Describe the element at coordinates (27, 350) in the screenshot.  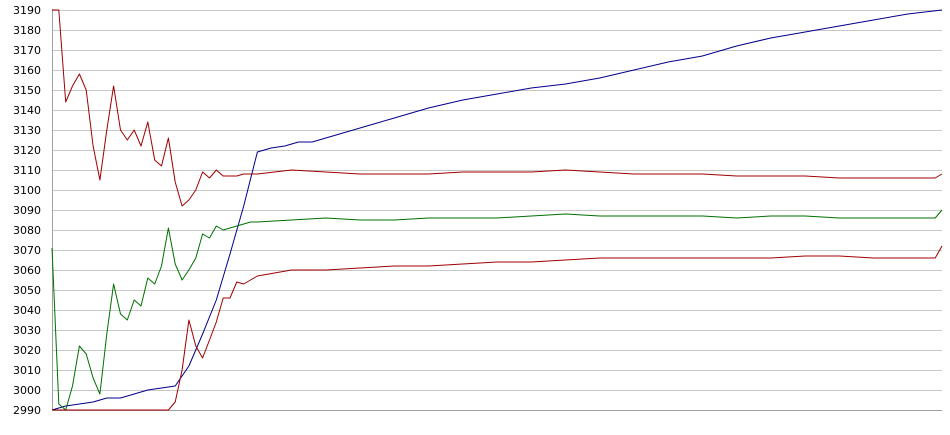
I see `y-tick-label: 3020` at that location.